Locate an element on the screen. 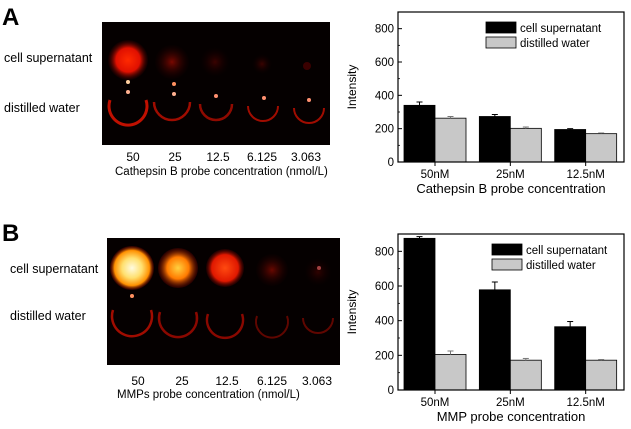 This screenshot has width=631, height=429. panel-a-caption: Cathepsin B probe concentration (nmol/L) is located at coordinates (221, 172).